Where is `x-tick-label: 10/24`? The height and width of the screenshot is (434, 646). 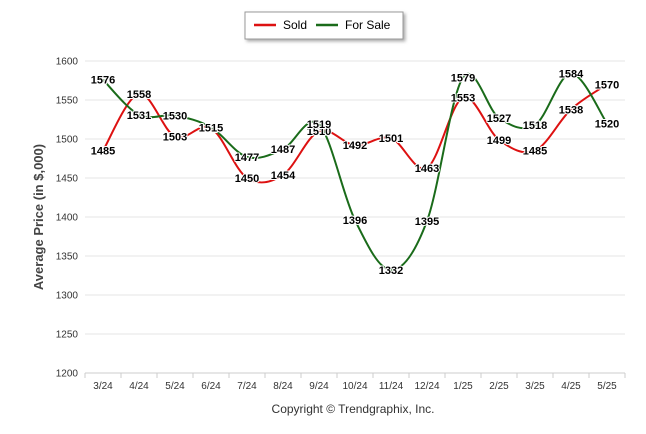
x-tick-label: 10/24 is located at coordinates (354, 386).